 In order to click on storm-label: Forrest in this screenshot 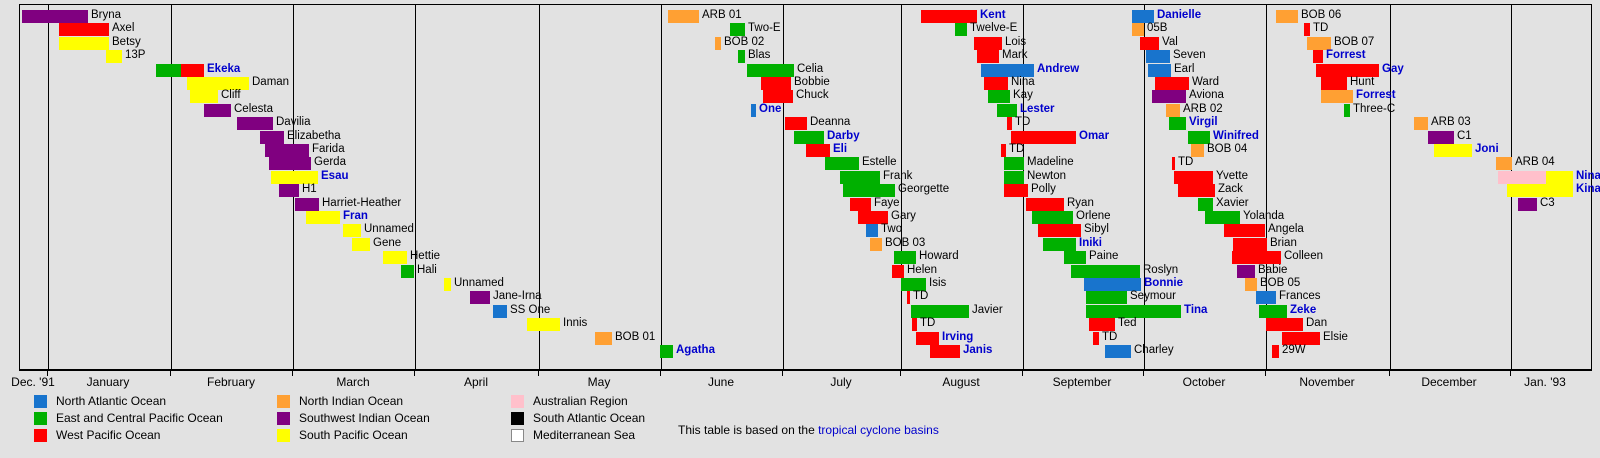, I will do `click(1346, 55)`.